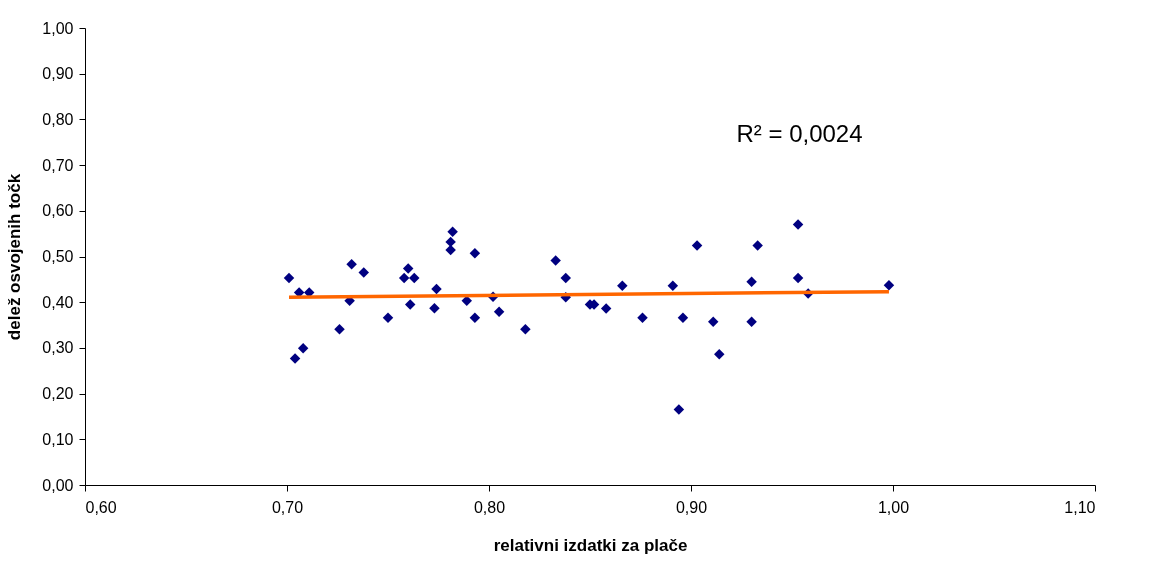  Describe the element at coordinates (58, 74) in the screenshot. I see `y-tick-label: 0,90` at that location.